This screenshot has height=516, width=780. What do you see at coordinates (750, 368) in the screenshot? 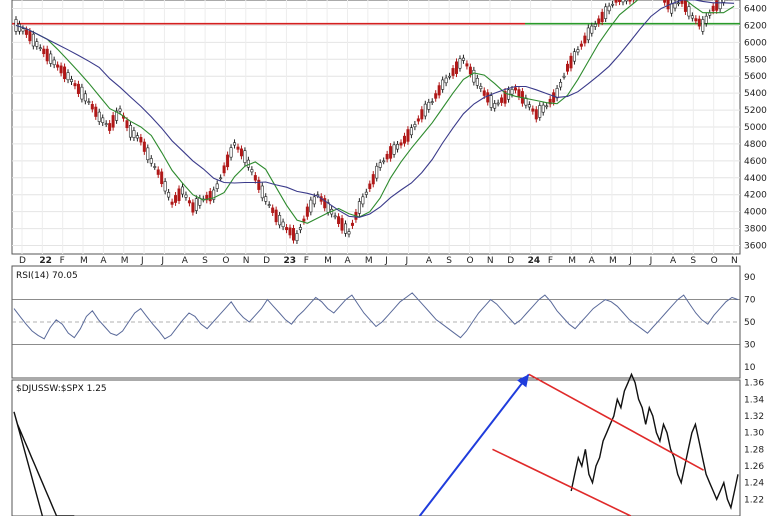
I see `rsi-tick-label: 10` at bounding box center [750, 368].